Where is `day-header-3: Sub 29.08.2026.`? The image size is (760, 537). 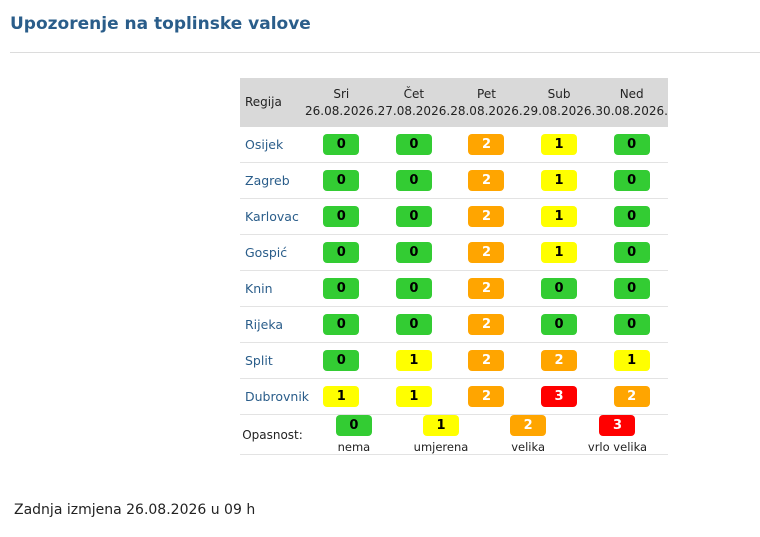
day-header-3: Sub 29.08.2026. is located at coordinates (559, 102).